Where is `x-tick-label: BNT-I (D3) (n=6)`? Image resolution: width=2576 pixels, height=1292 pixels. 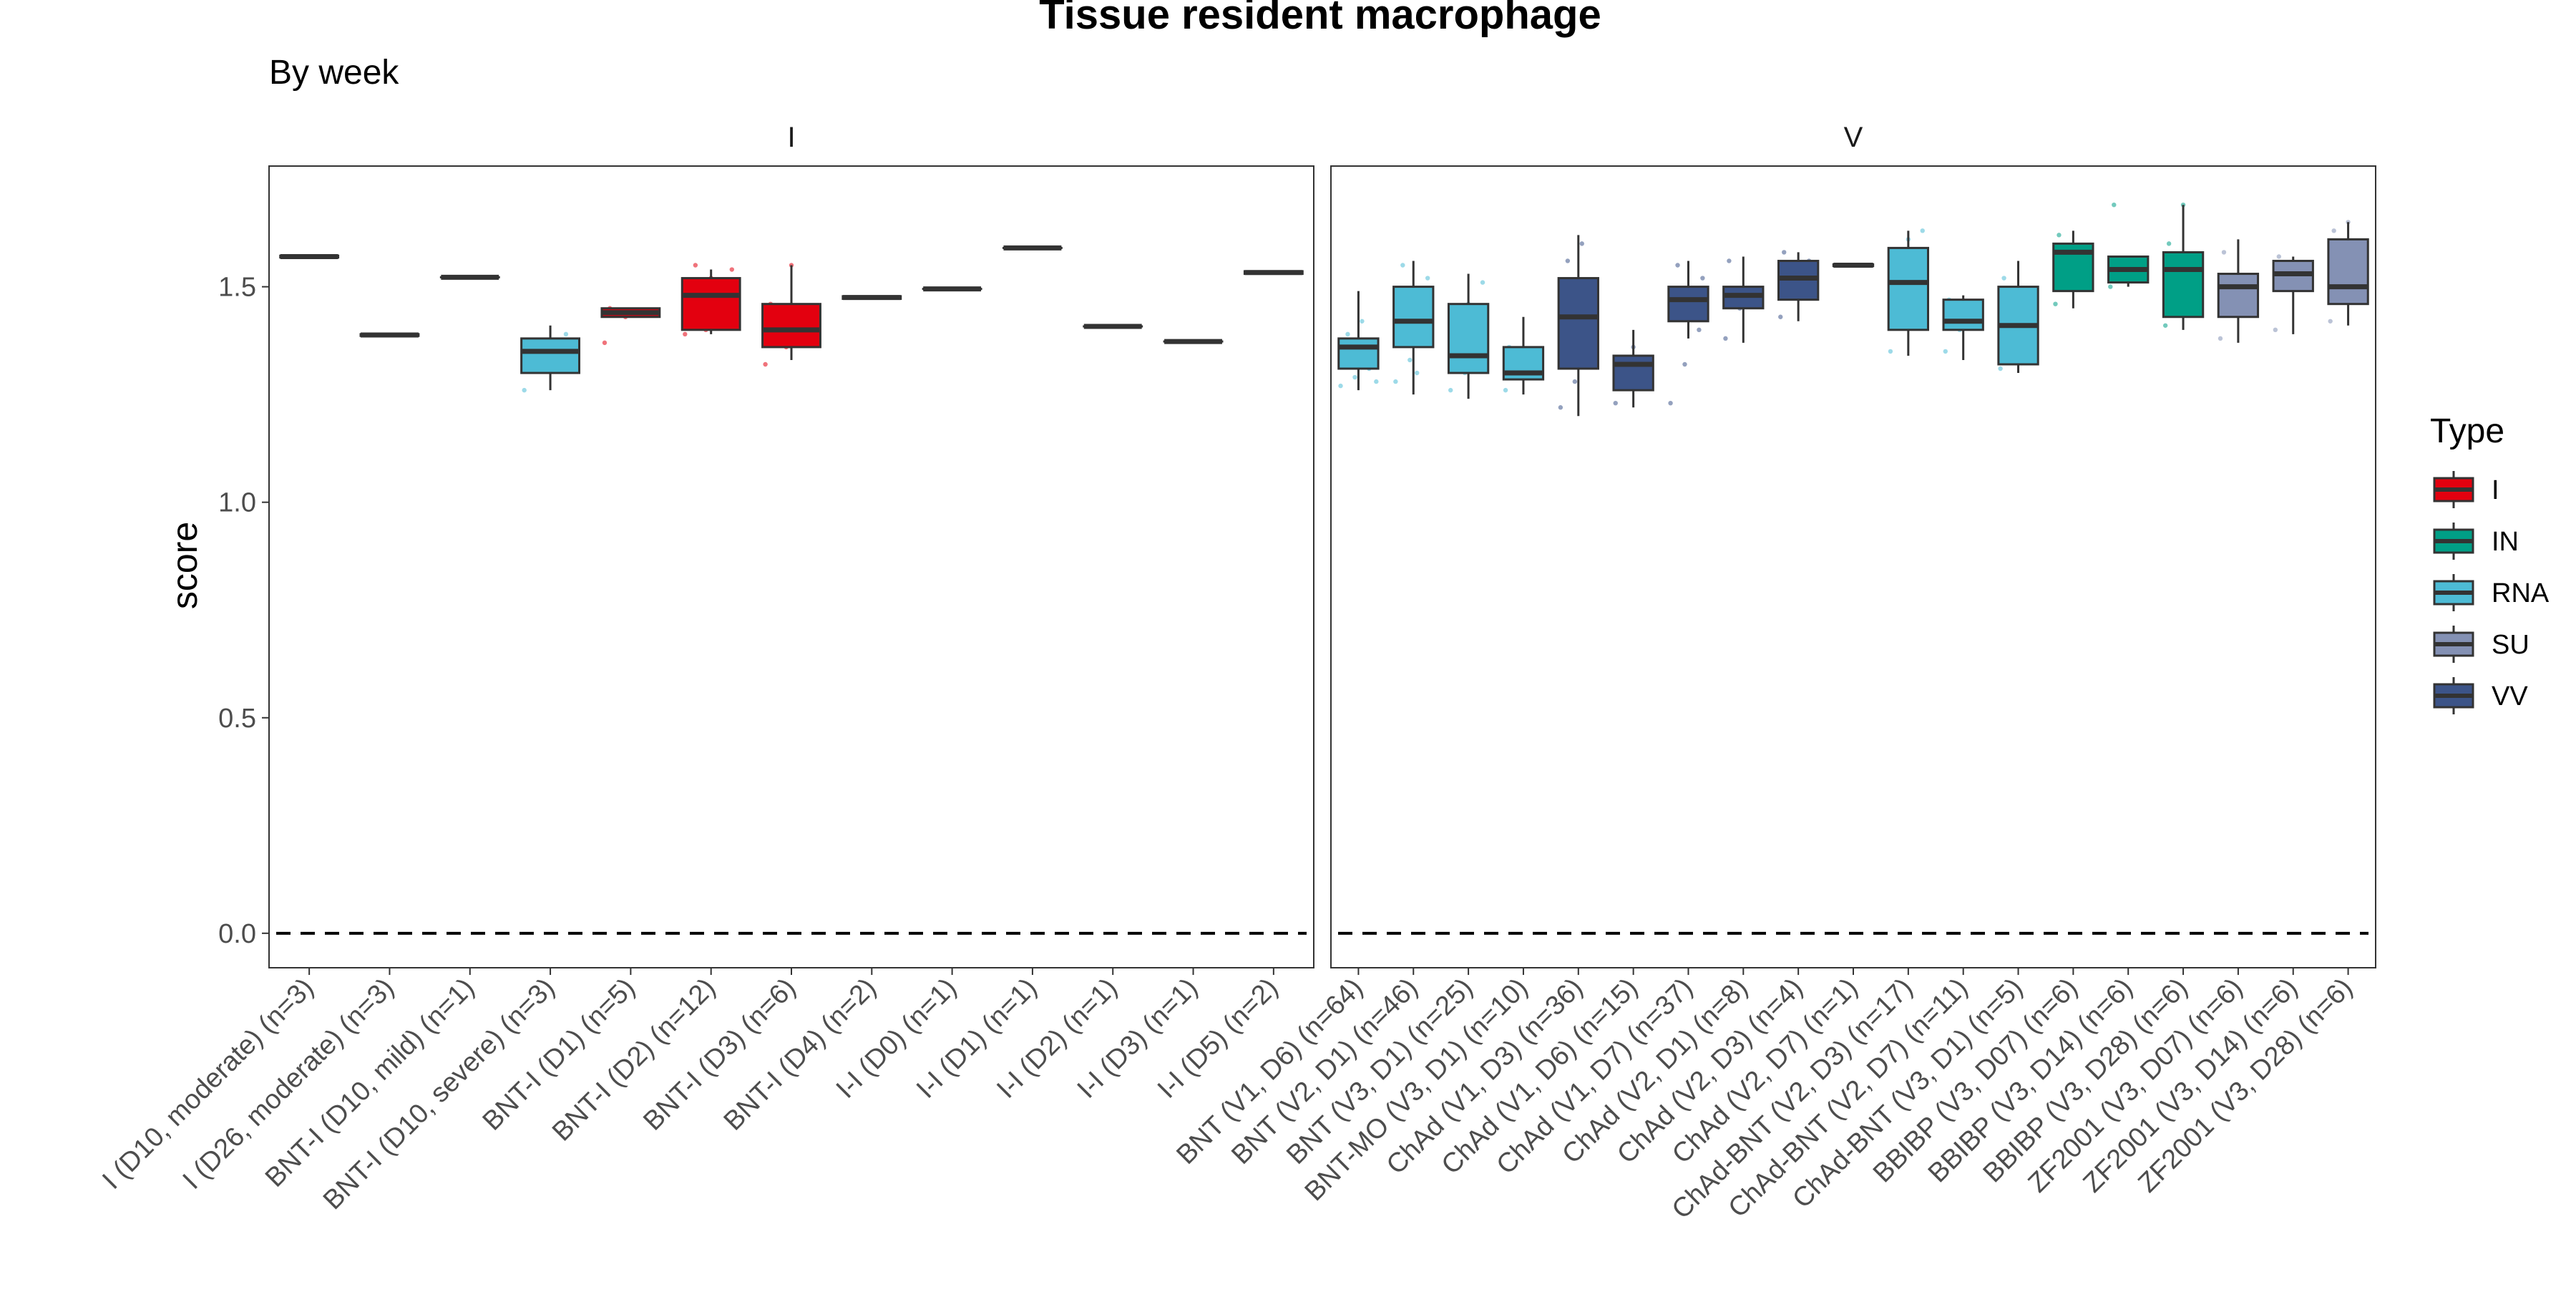 x-tick-label: BNT-I (D3) (n=6) is located at coordinates (719, 1055).